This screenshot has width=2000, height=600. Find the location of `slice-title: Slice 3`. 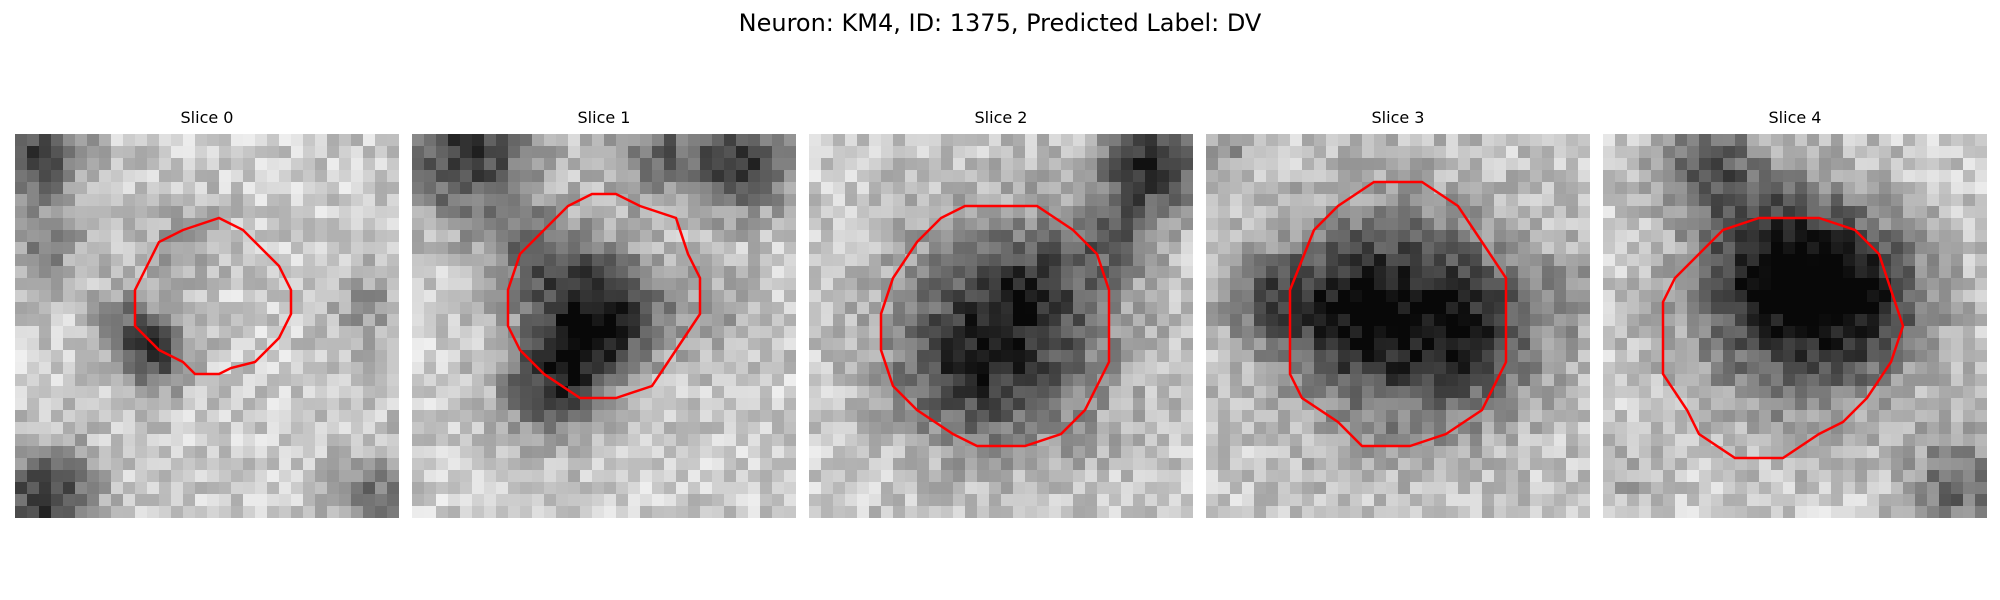

slice-title: Slice 3 is located at coordinates (1398, 117).